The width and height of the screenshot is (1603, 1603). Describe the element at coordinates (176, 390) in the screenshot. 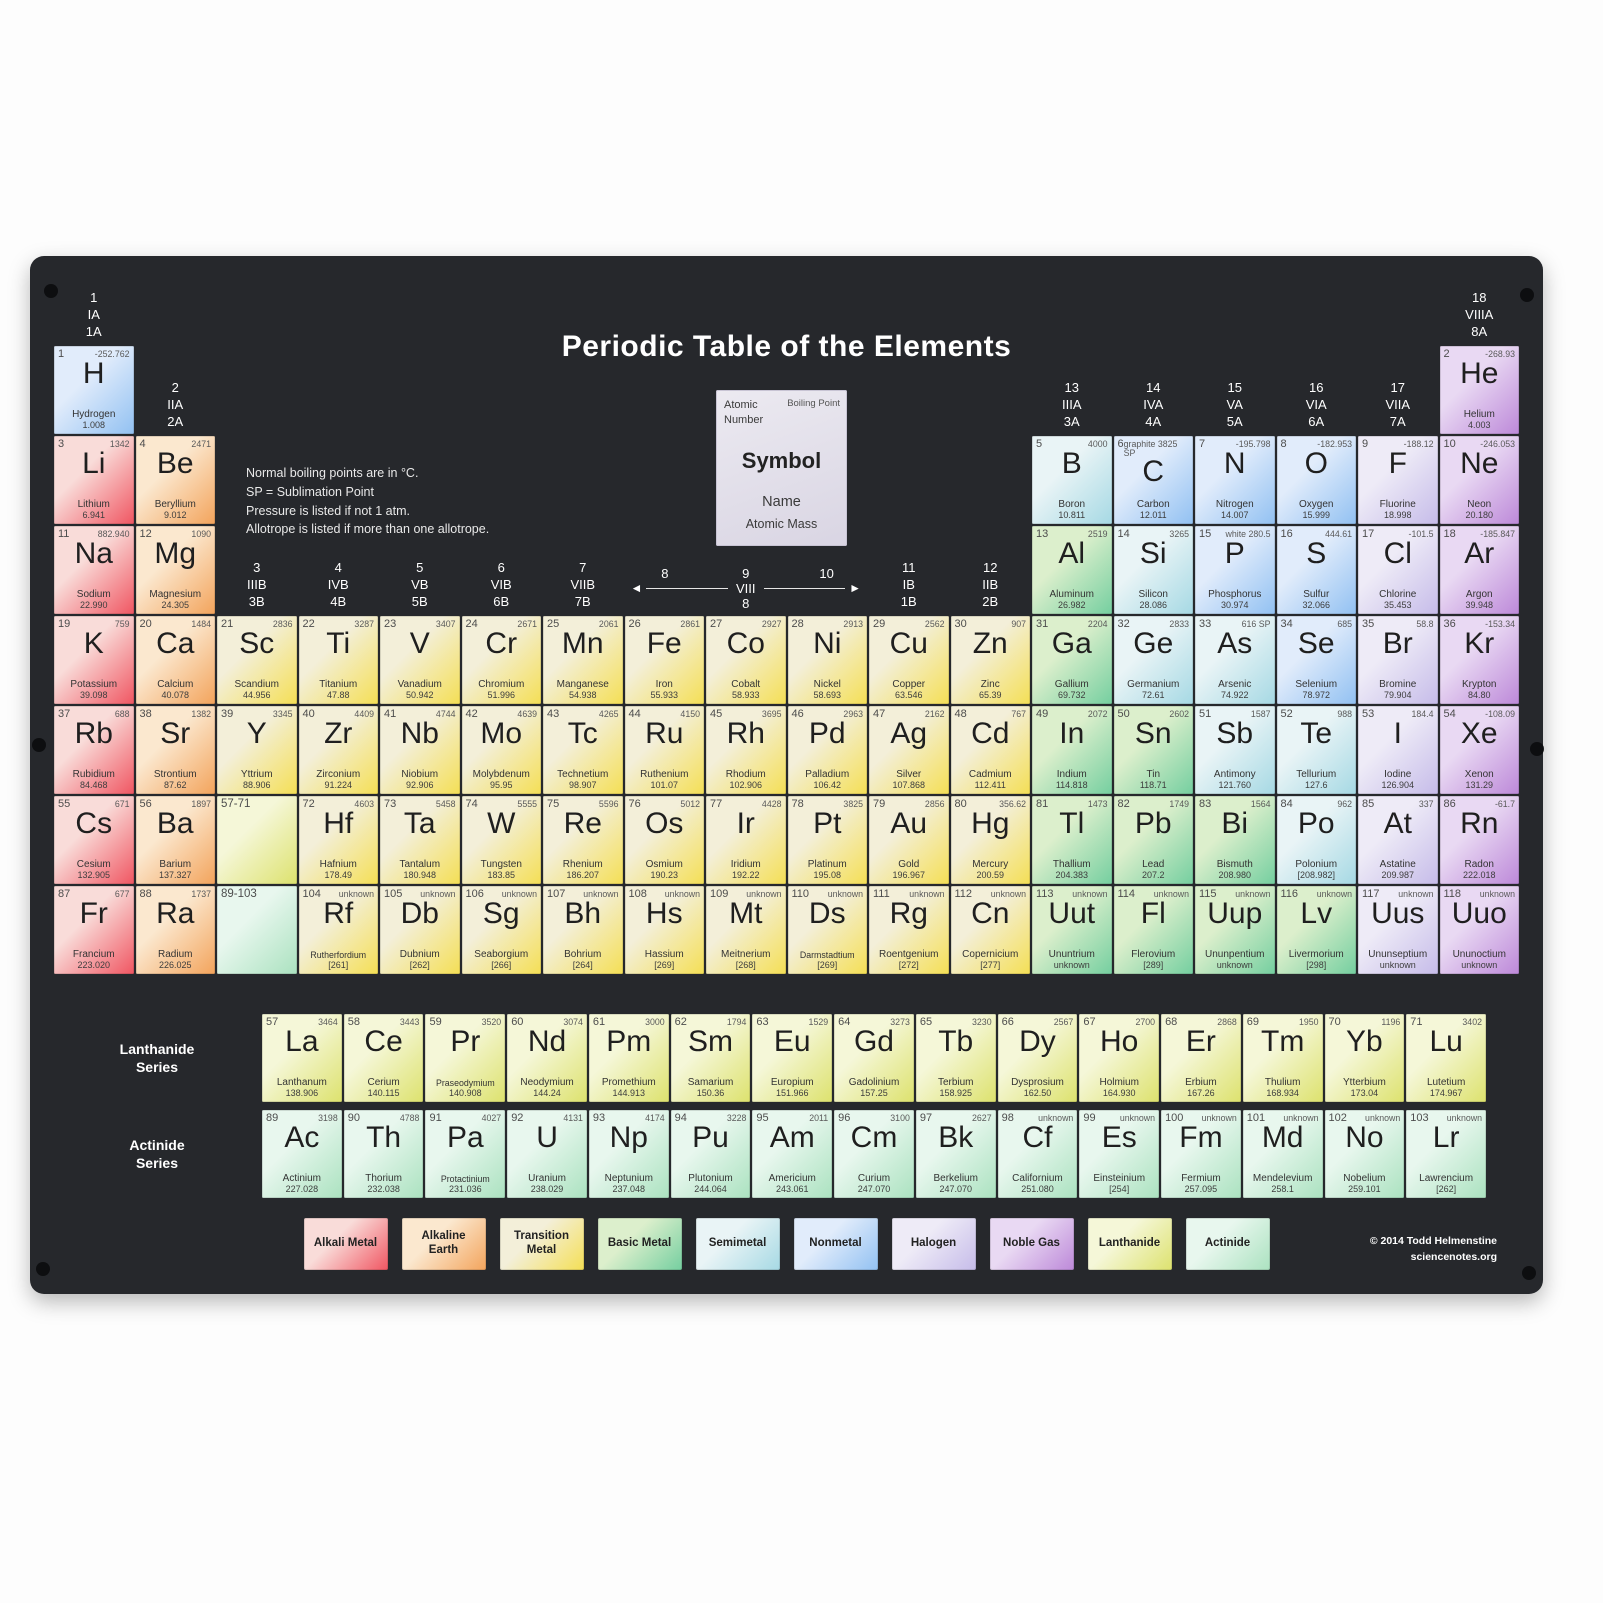

I see `group-label-2: 2 IIA 2A` at that location.